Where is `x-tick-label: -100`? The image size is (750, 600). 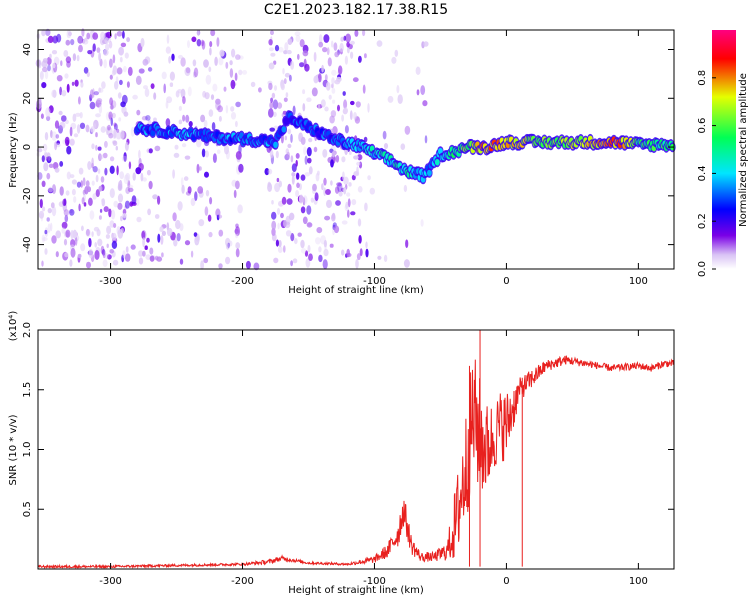 x-tick-label: -100 is located at coordinates (374, 581).